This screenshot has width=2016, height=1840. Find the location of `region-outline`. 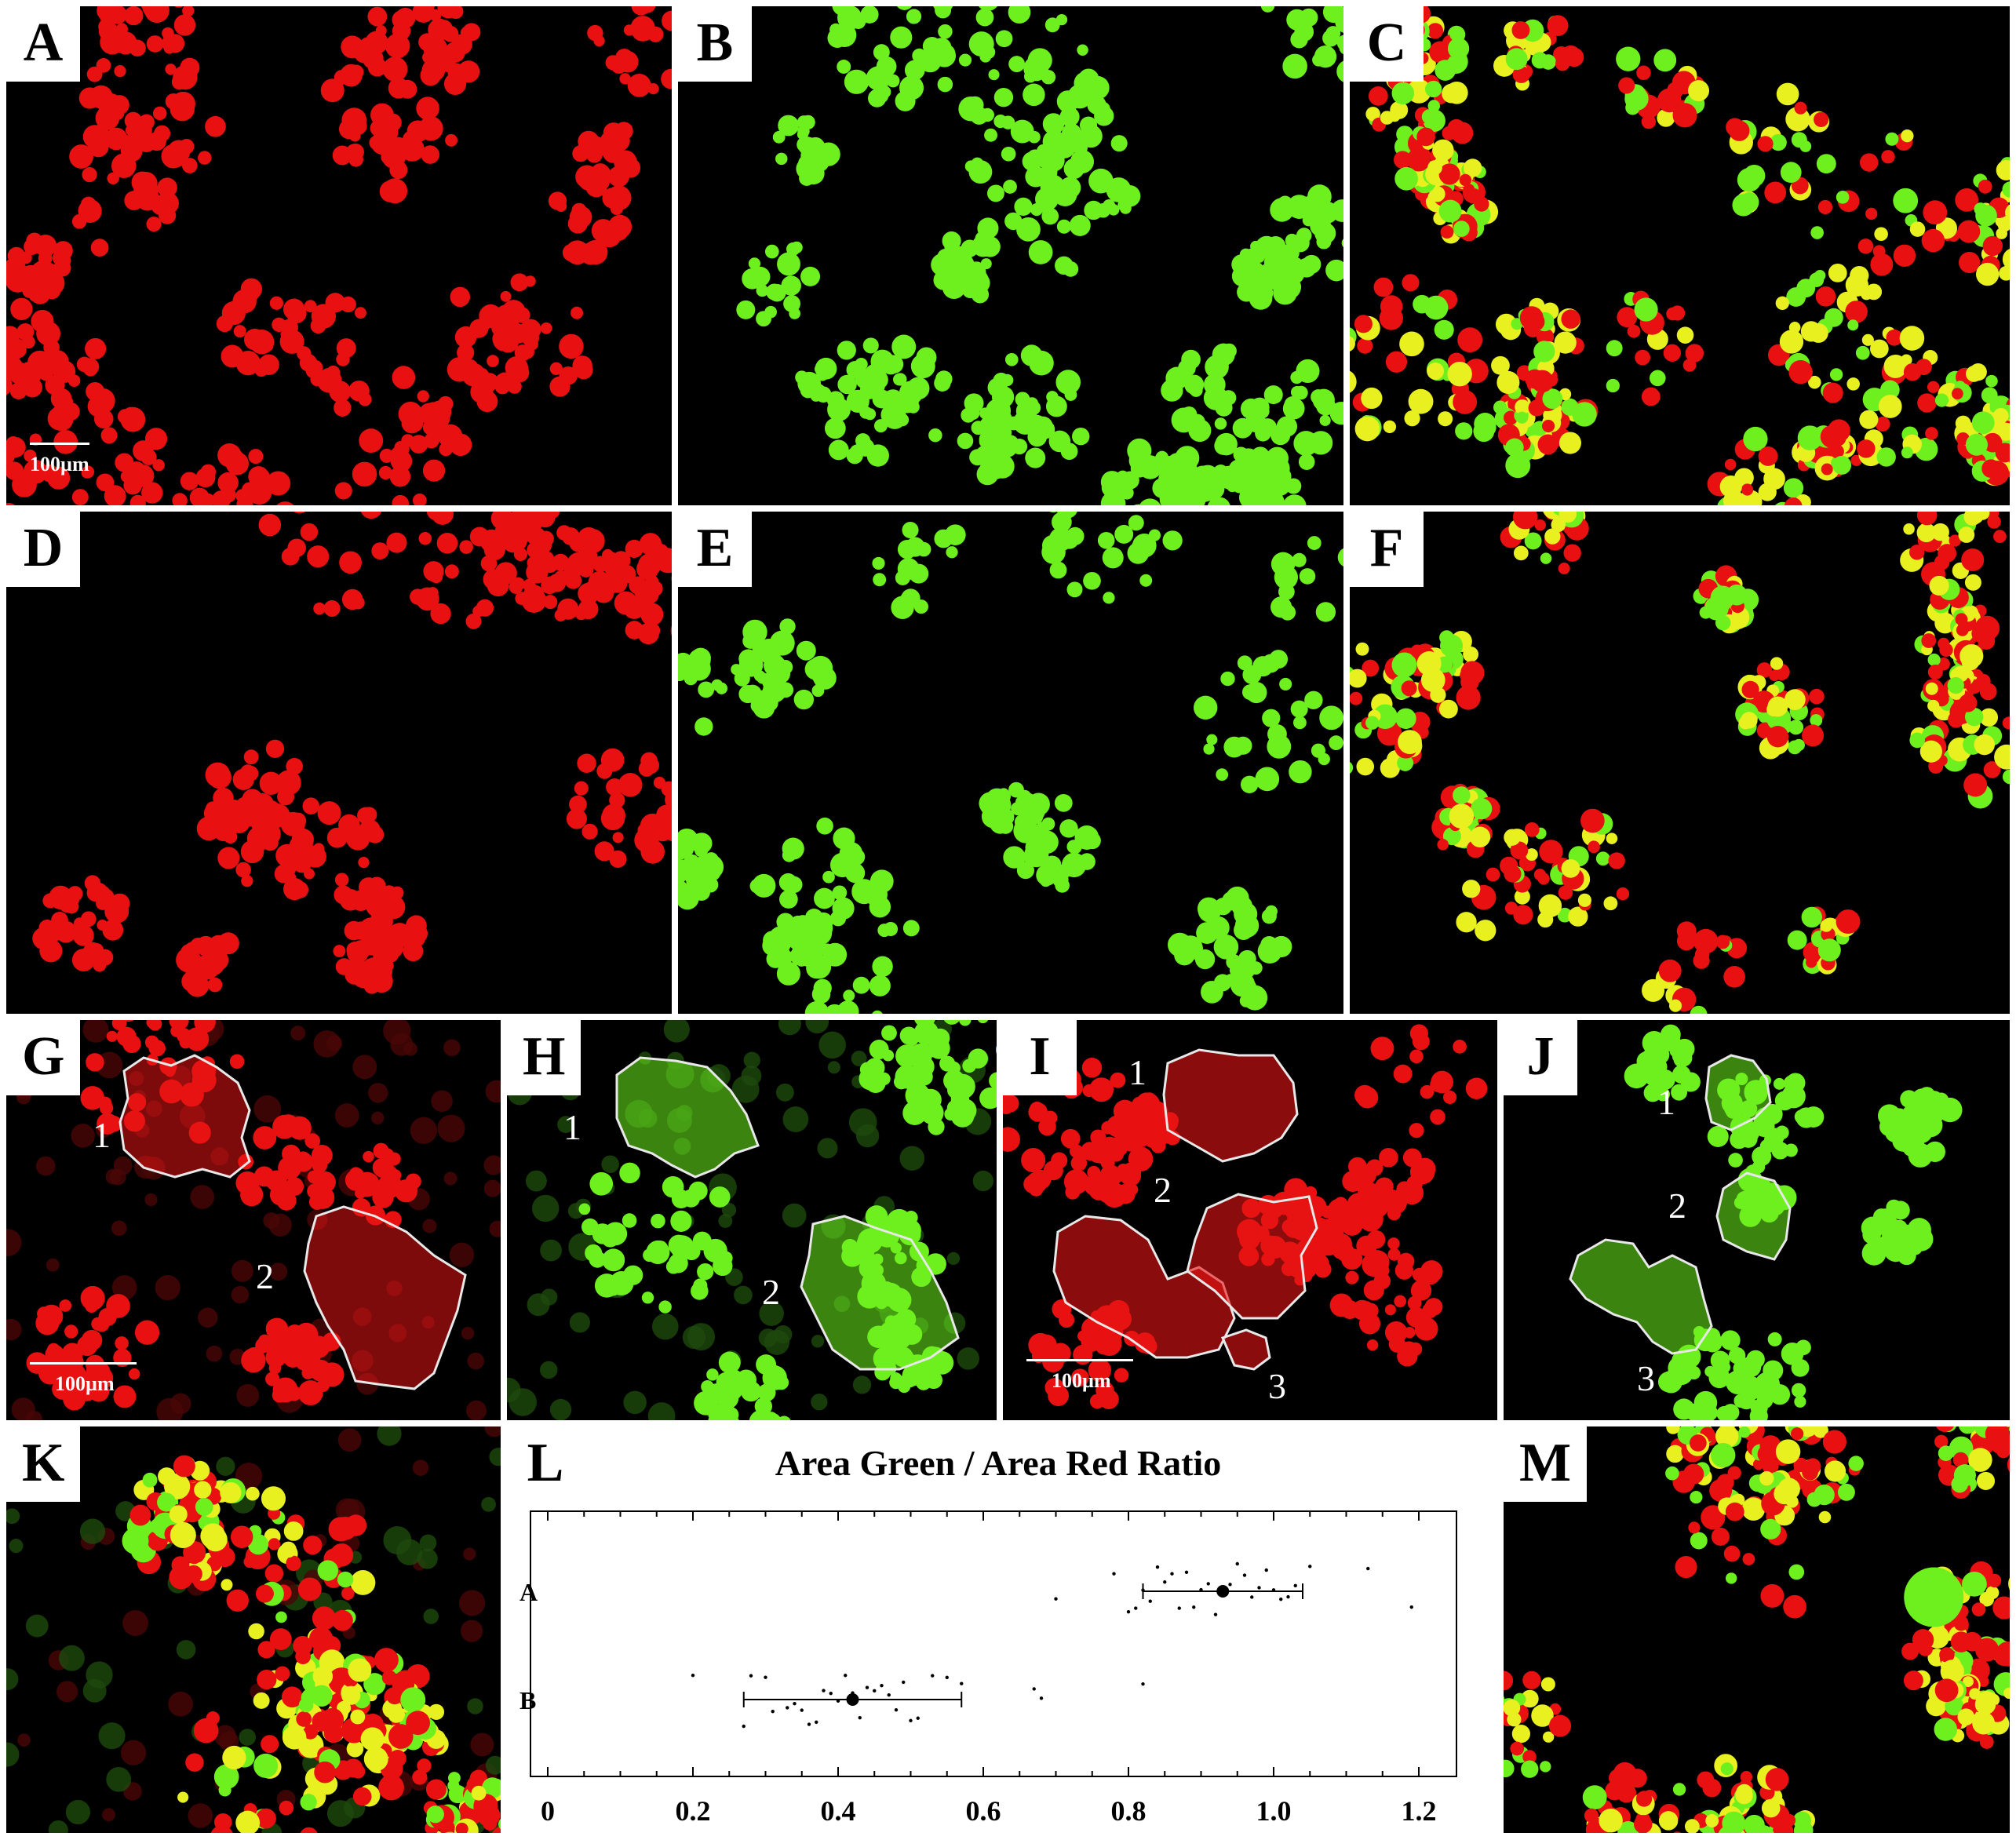

region-outline is located at coordinates (1641, 1296).